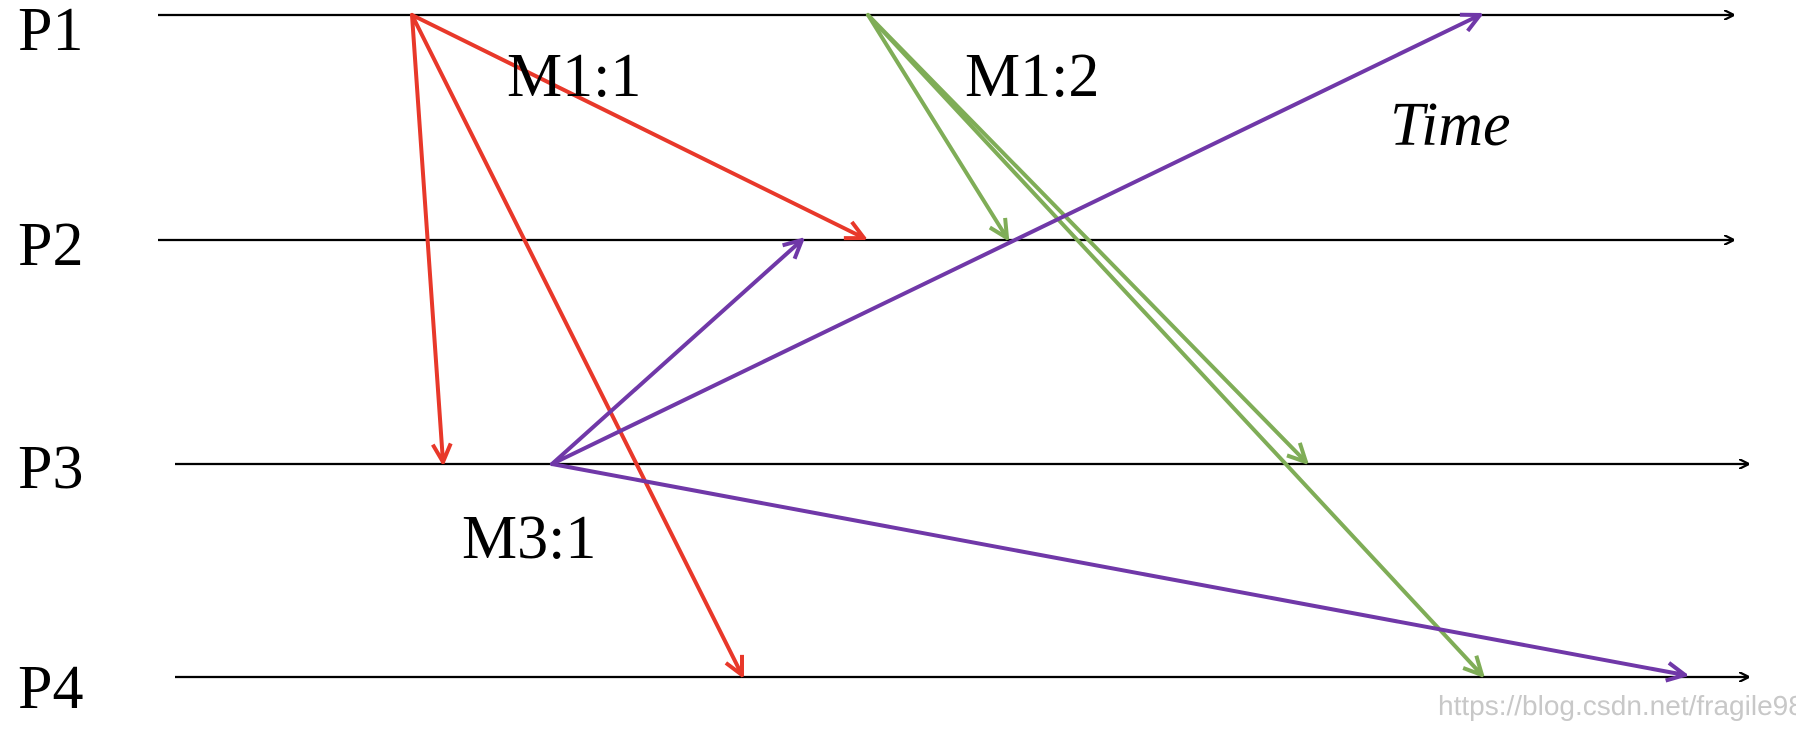 The image size is (1796, 736). What do you see at coordinates (1617, 705) in the screenshot?
I see `watermark: https://blog.csdn.net/fragile98` at bounding box center [1617, 705].